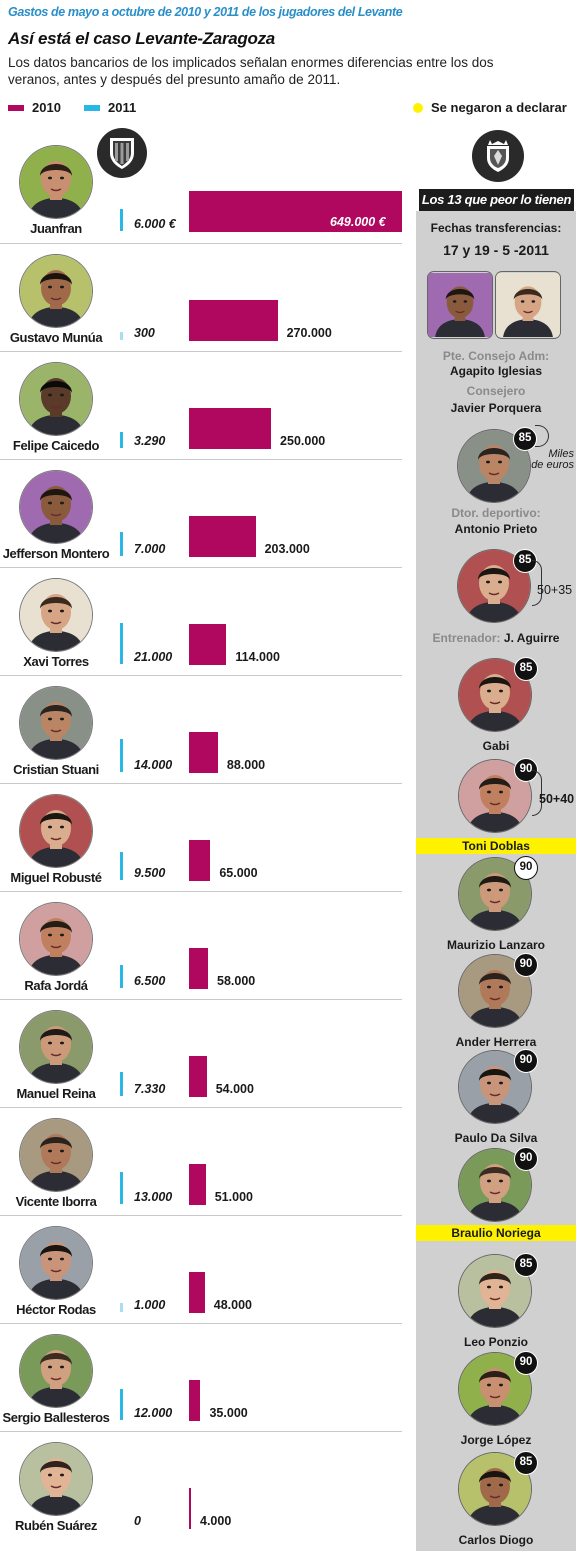  What do you see at coordinates (287, 549) in the screenshot?
I see `value-label-2010: 203.000` at bounding box center [287, 549].